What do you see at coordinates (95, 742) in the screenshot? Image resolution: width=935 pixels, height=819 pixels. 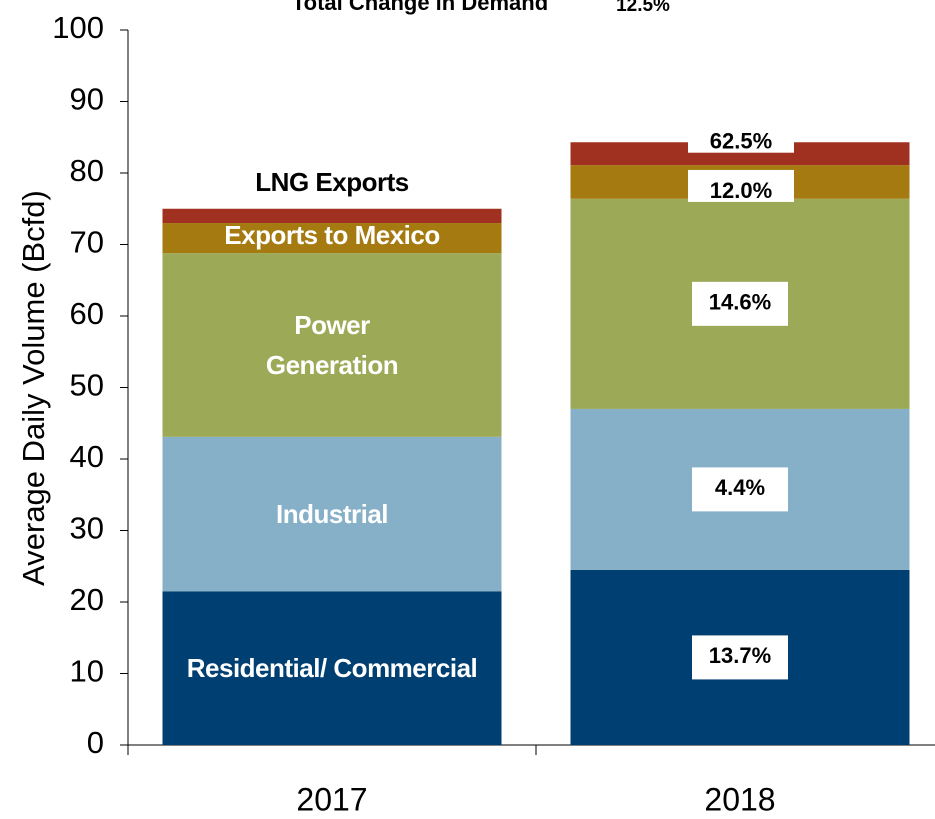 I see `y-tick-label: 0` at bounding box center [95, 742].